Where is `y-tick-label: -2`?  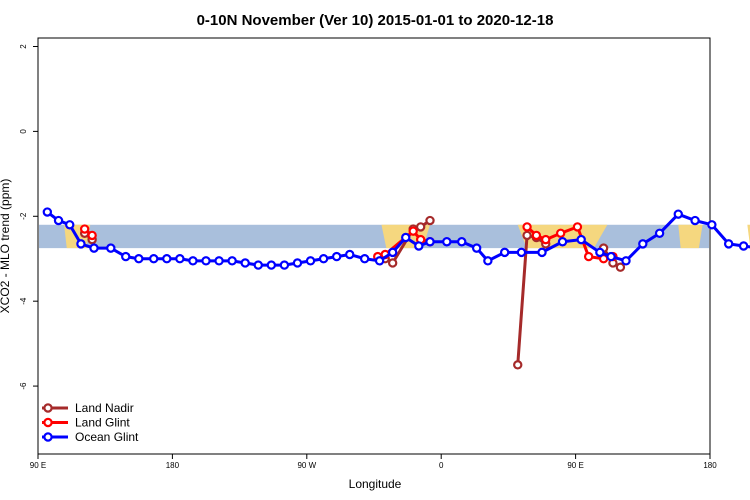
y-tick-label: -2 is located at coordinates (23, 216).